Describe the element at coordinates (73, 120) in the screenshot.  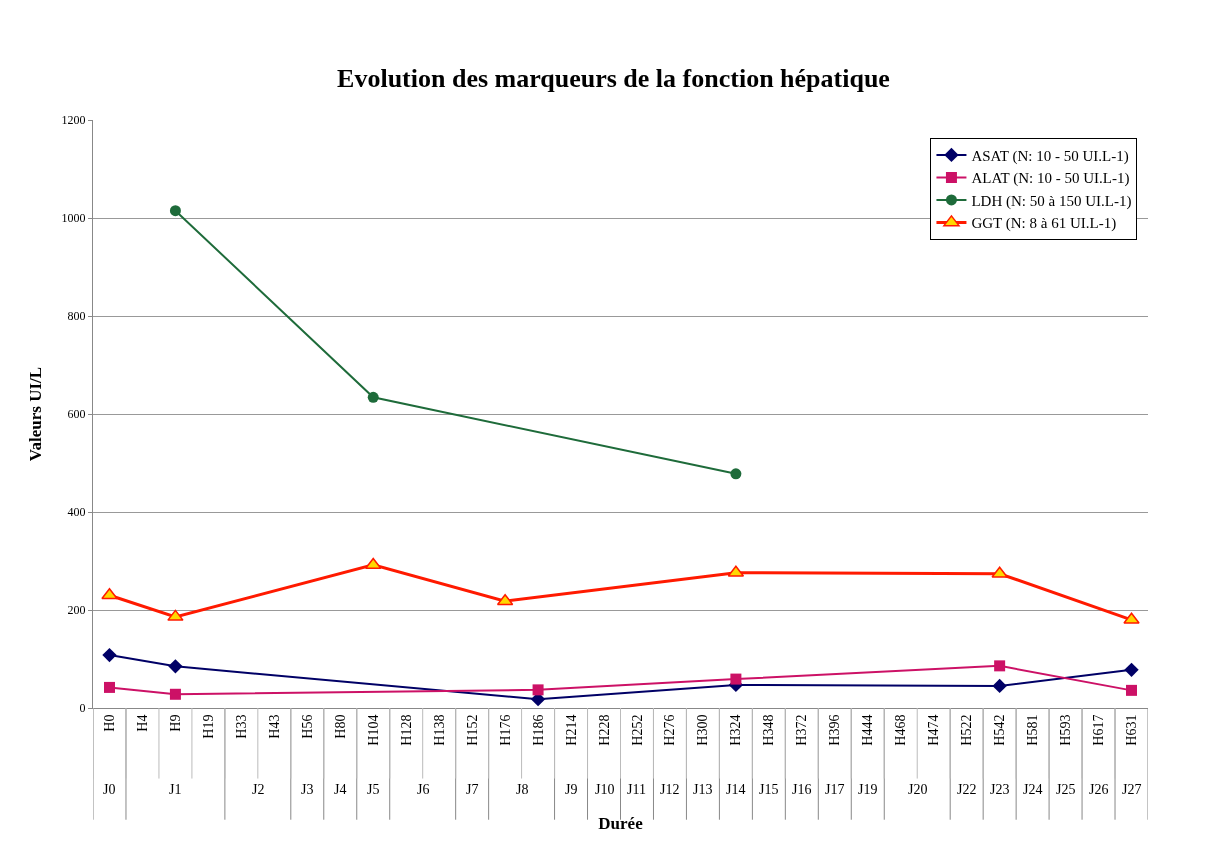
I see `y-tick-label: 1200` at that location.